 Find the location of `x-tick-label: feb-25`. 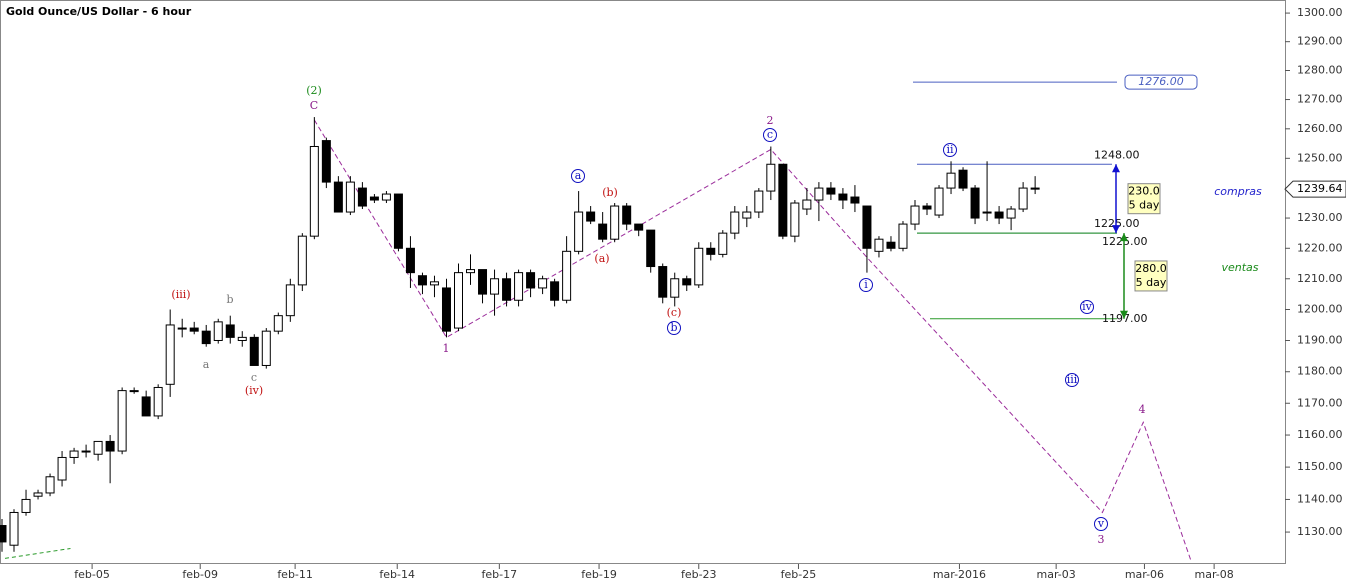

x-tick-label: feb-25 is located at coordinates (799, 574).